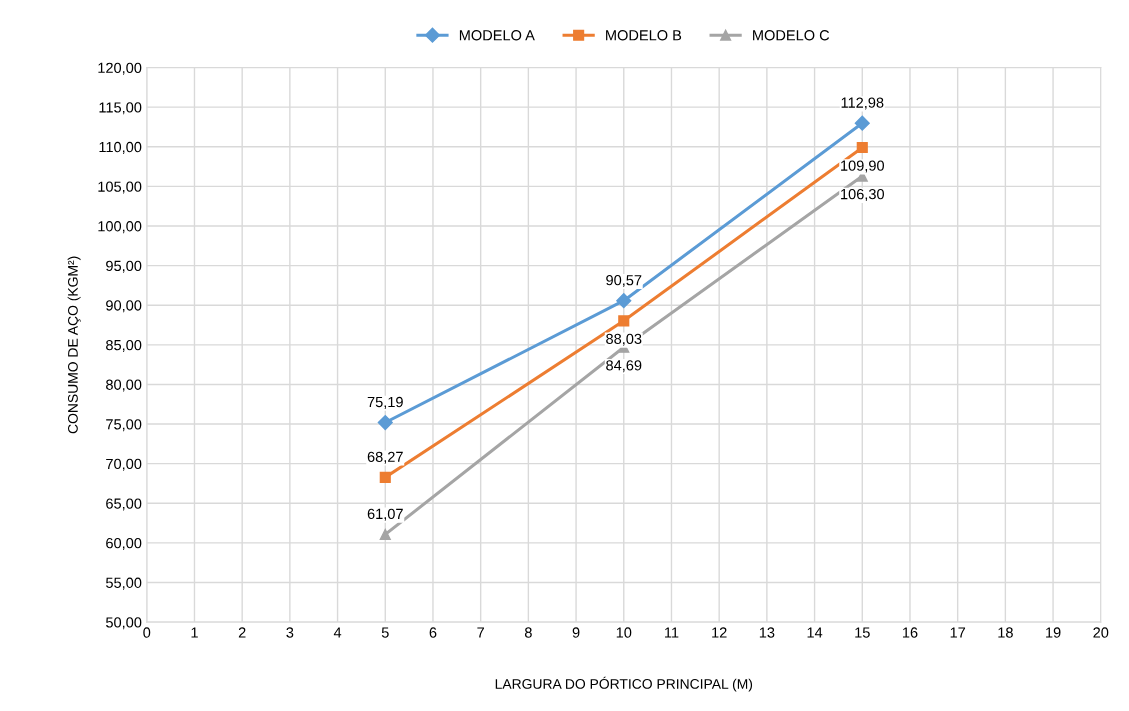 Image resolution: width=1129 pixels, height=711 pixels. What do you see at coordinates (124, 345) in the screenshot?
I see `y-tick-label: 85,00` at bounding box center [124, 345].